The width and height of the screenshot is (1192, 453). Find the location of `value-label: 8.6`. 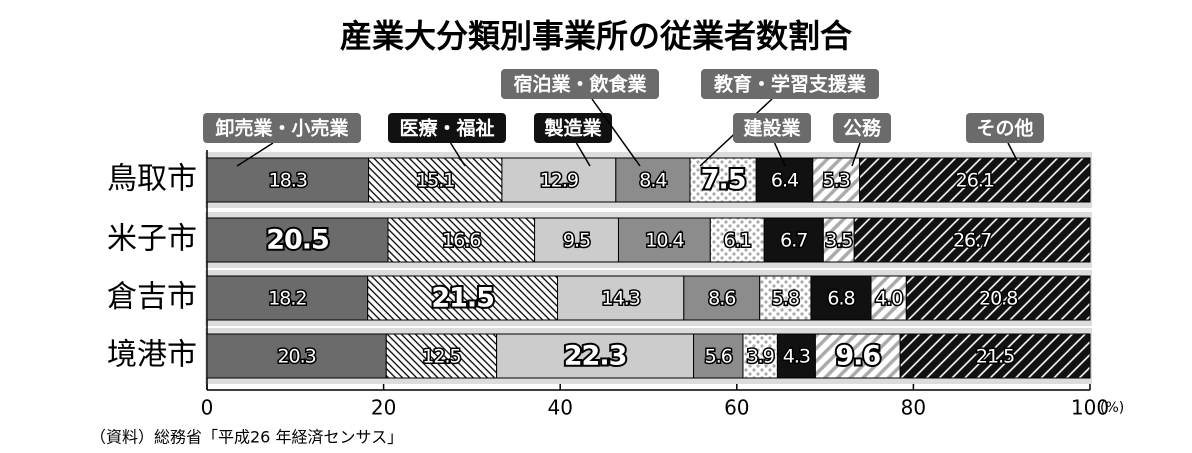

value-label: 8.6 is located at coordinates (721, 299).